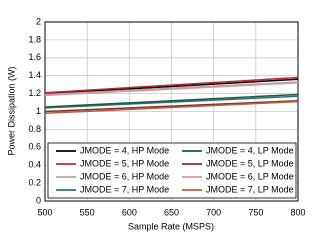 The image size is (321, 243). I want to click on x-tick-label: 700, so click(213, 212).